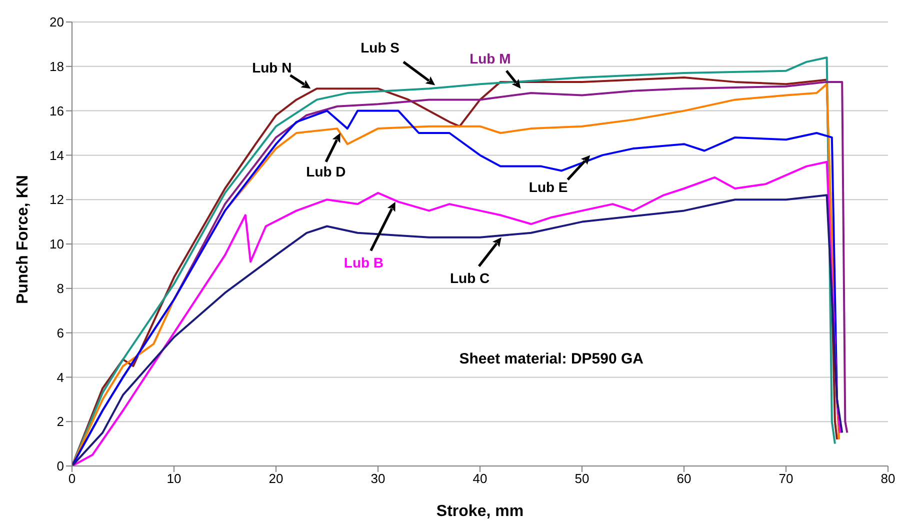 The image size is (908, 532). I want to click on x-tick-label: 50, so click(582, 478).